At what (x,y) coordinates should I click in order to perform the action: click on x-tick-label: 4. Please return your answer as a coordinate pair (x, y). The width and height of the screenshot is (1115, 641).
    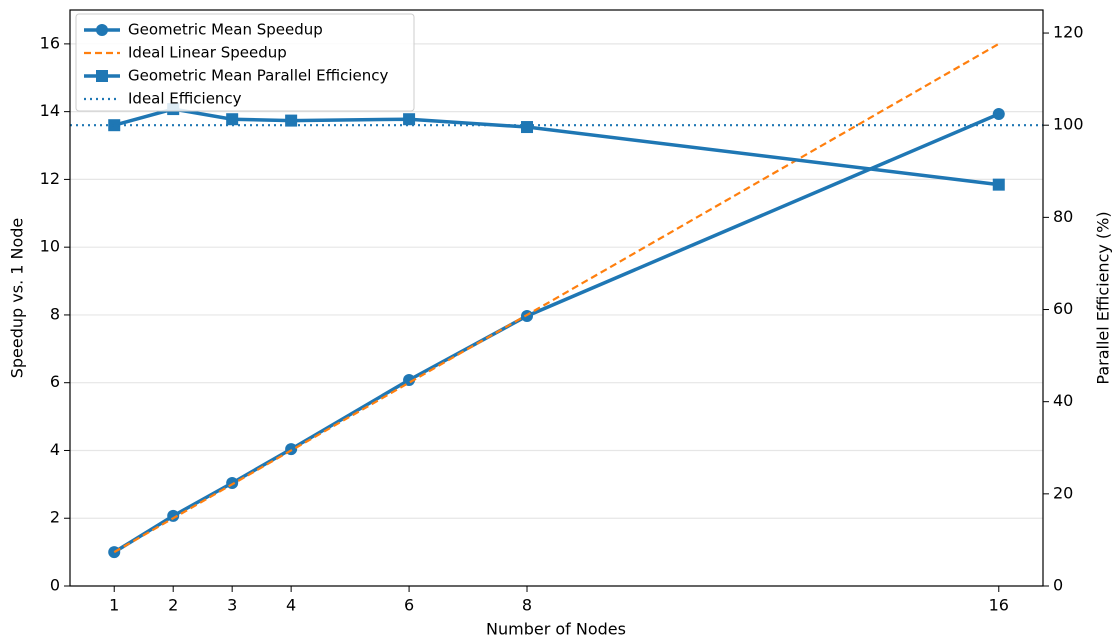
    Looking at the image, I should click on (291, 605).